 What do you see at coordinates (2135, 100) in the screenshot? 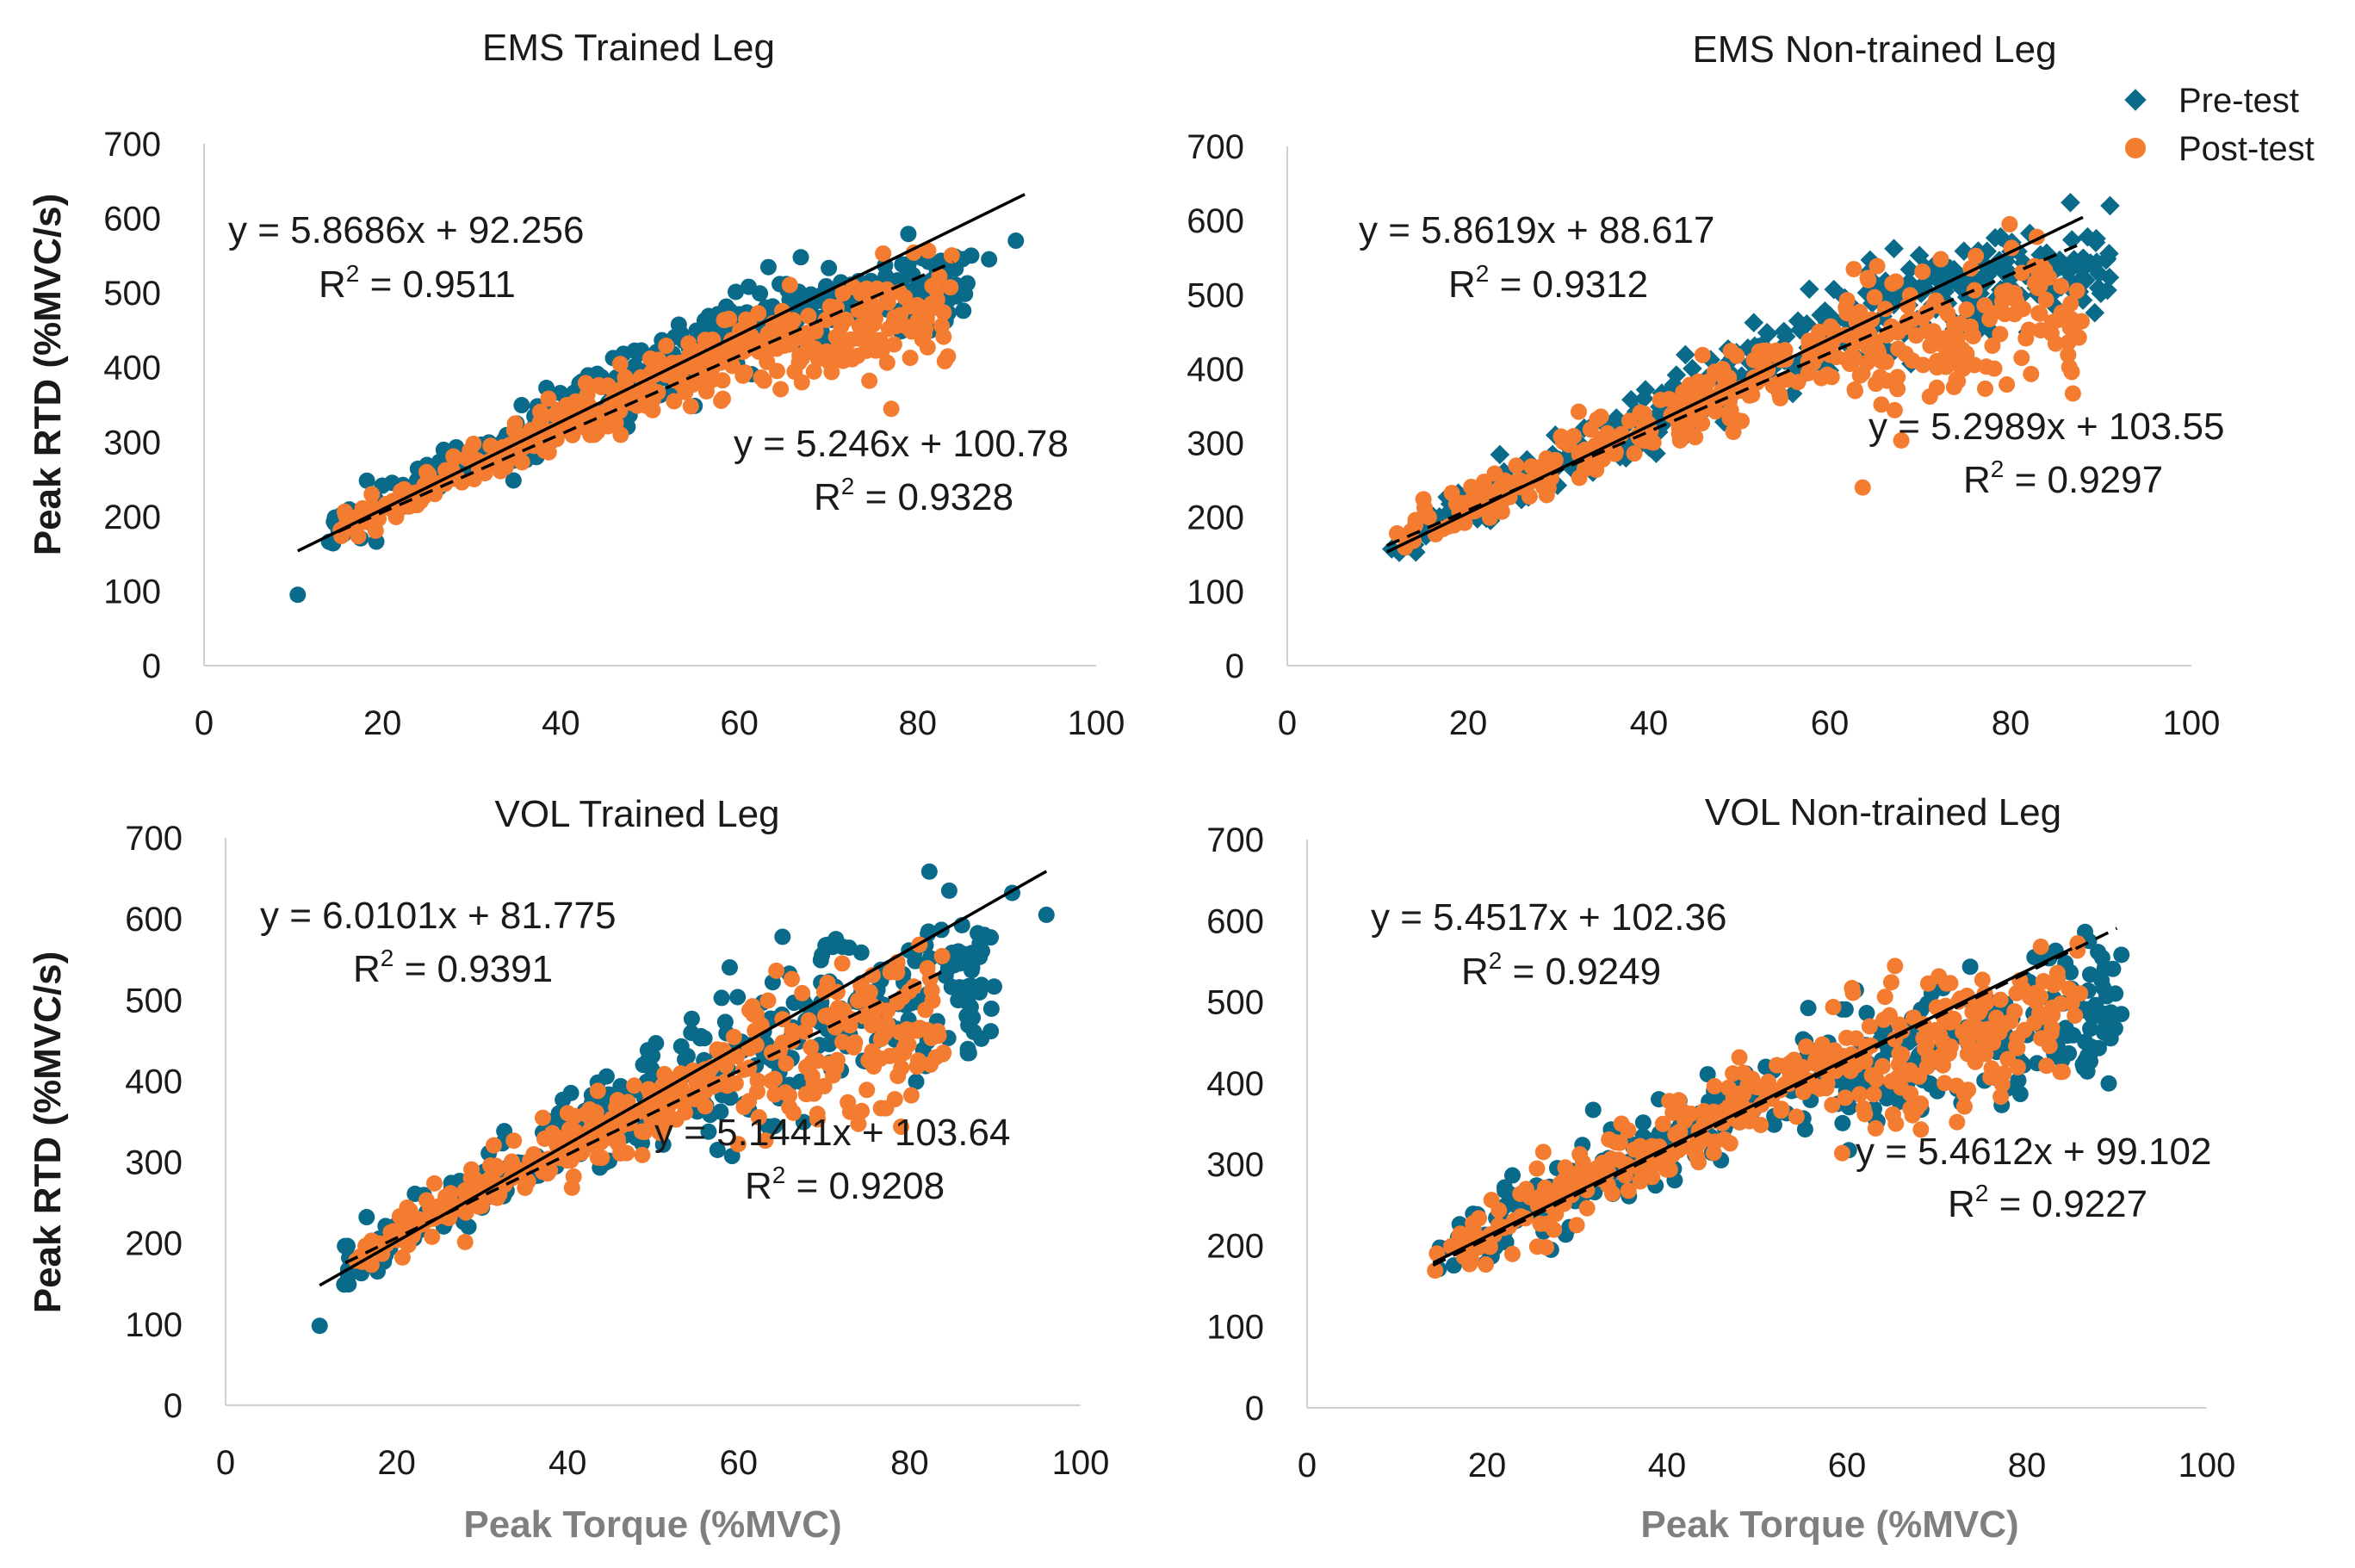
I see `legend-marker-pre` at bounding box center [2135, 100].